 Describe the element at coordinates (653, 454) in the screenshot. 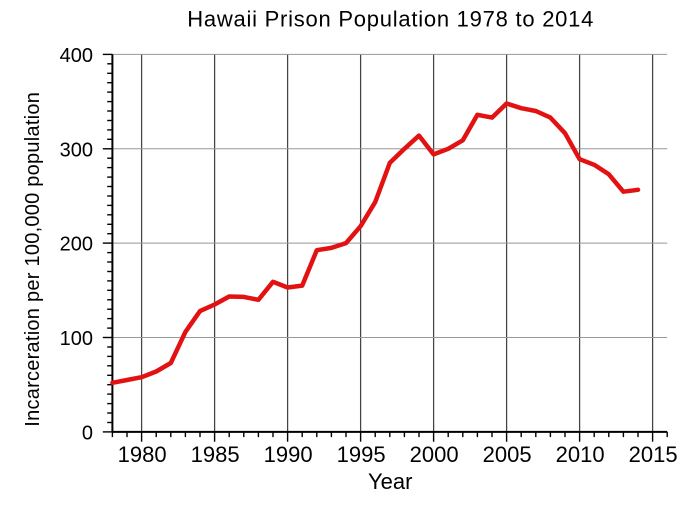

I see `svg-text: 2015` at that location.